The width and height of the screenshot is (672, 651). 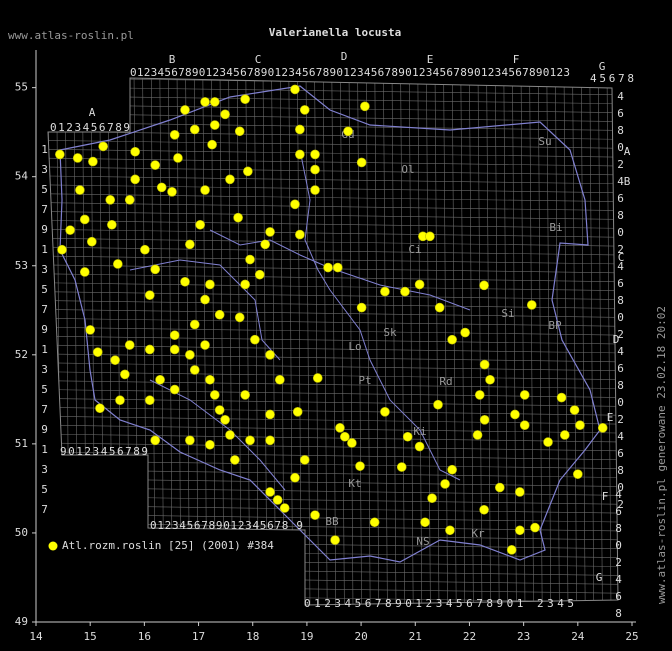 I want to click on grid-digits: 45678, so click(x=612, y=78).